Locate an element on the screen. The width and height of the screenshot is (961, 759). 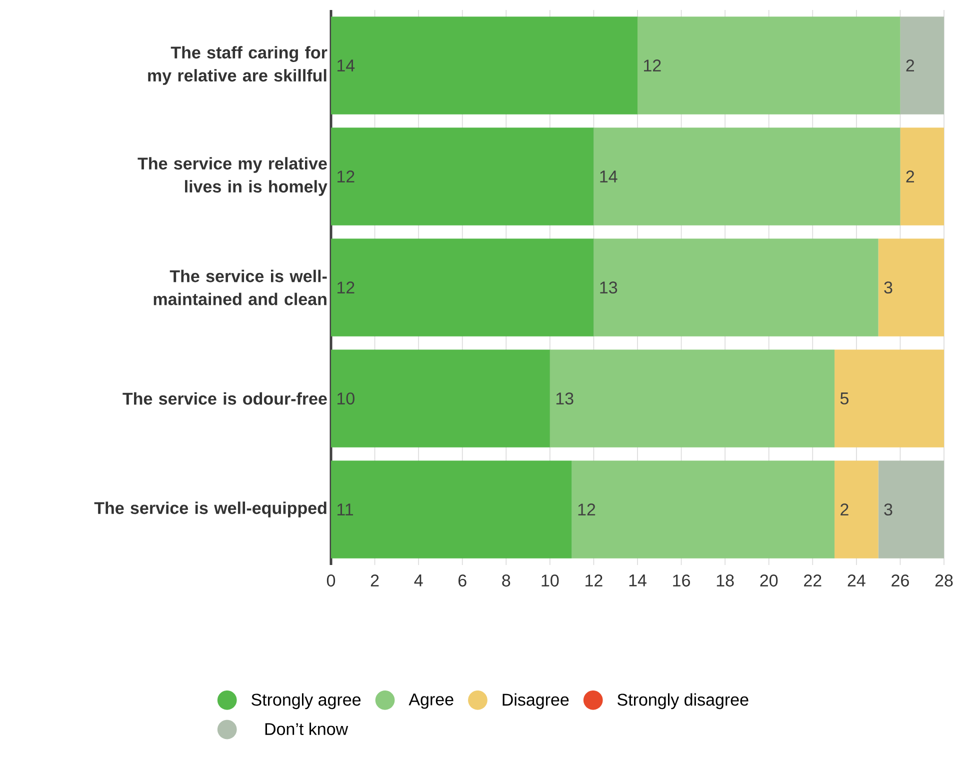
data-label: 11 is located at coordinates (346, 510).